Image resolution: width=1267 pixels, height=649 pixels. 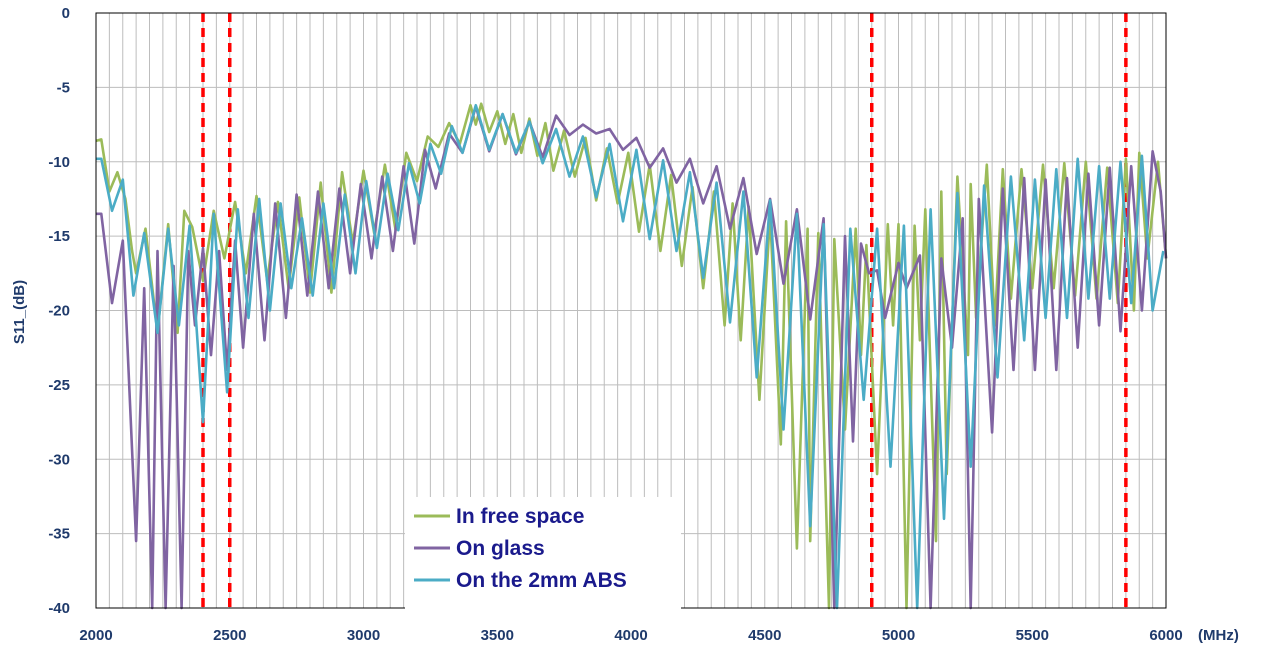 I want to click on x-tick-label: 2000, so click(x=95, y=635).